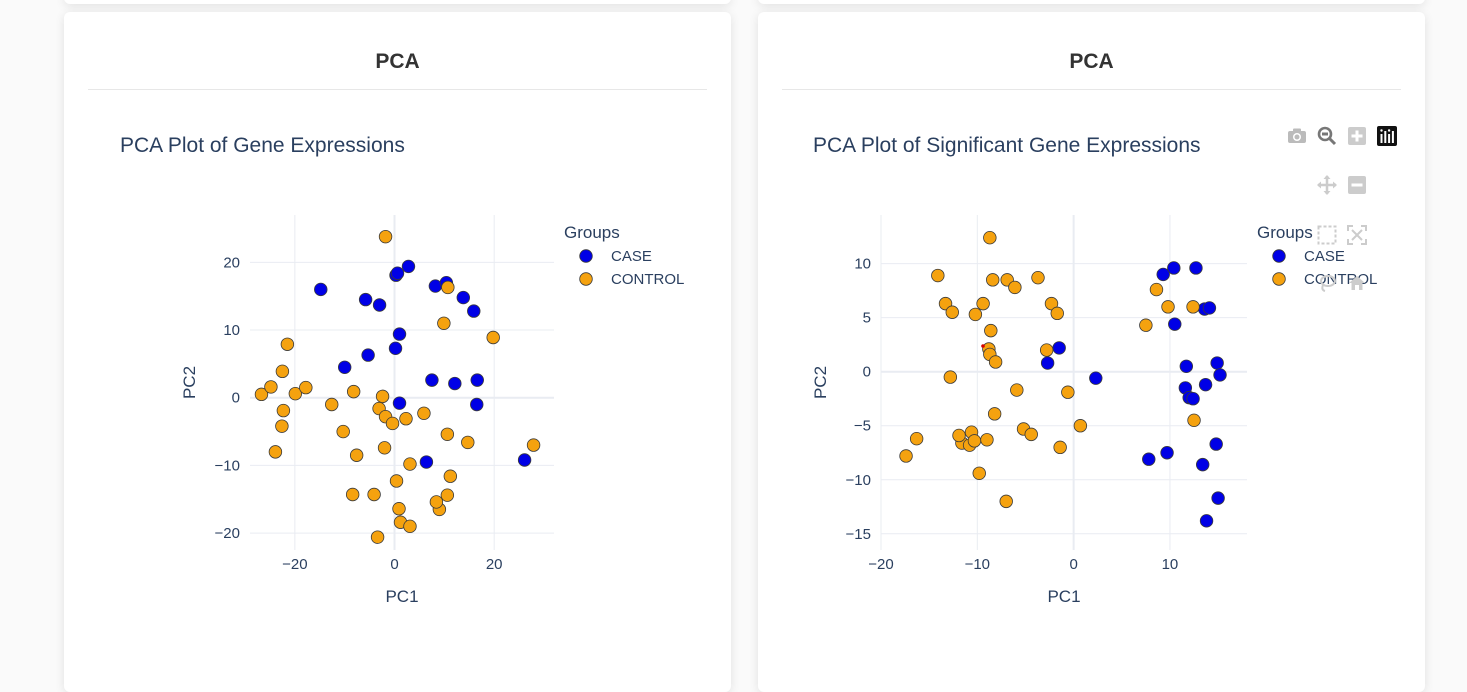 The image size is (1467, 692). I want to click on y-tick-label: 0, so click(236, 398).